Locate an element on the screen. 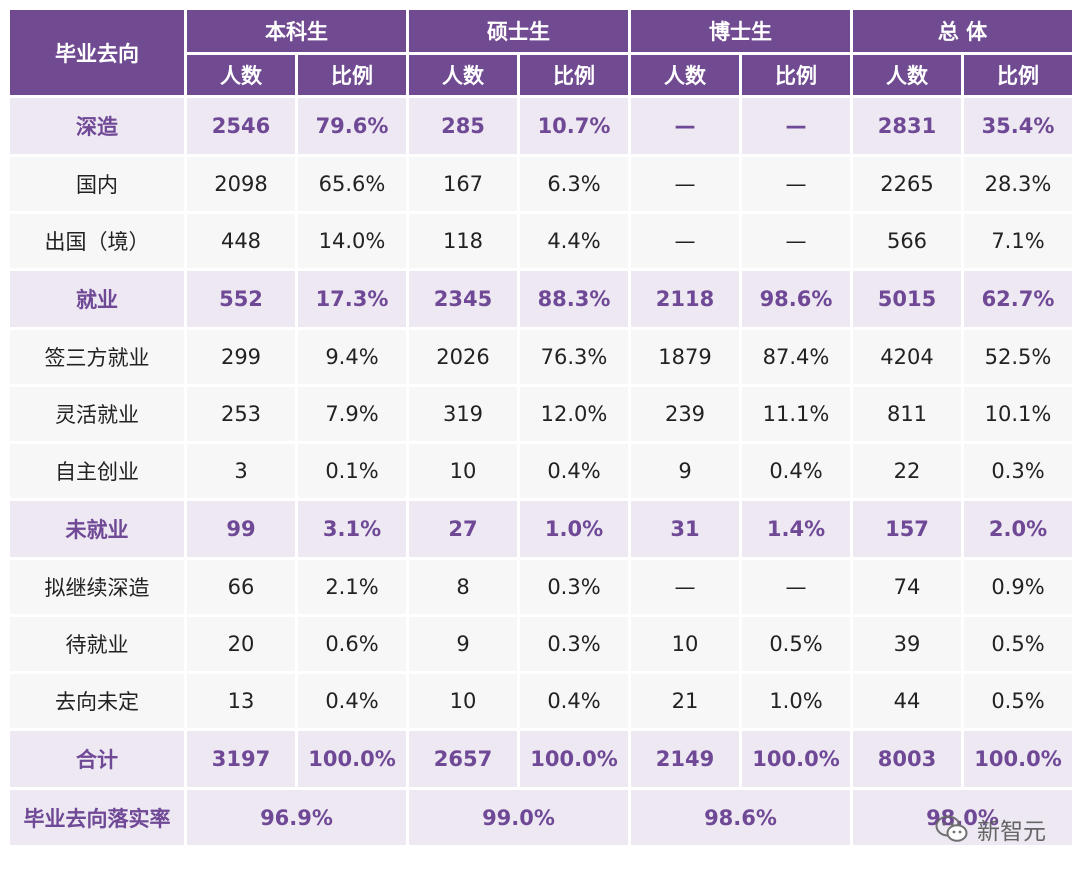 The image size is (1080, 878). count-cell: 74 is located at coordinates (907, 587).